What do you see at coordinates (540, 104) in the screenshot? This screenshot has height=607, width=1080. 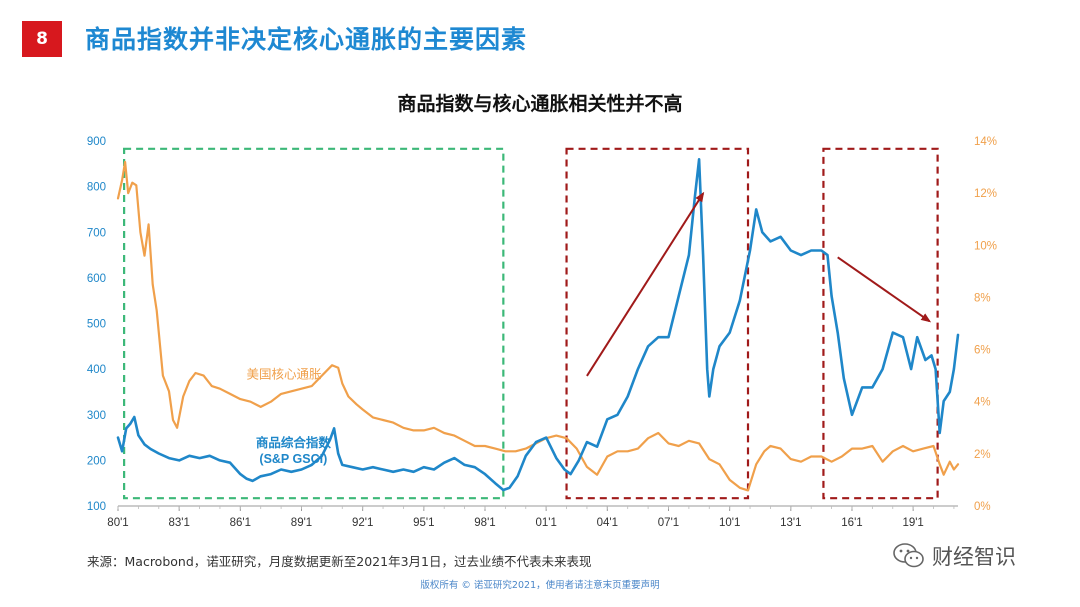 I see `chart-title: 商品指数与核心通胀相关性并不高` at bounding box center [540, 104].